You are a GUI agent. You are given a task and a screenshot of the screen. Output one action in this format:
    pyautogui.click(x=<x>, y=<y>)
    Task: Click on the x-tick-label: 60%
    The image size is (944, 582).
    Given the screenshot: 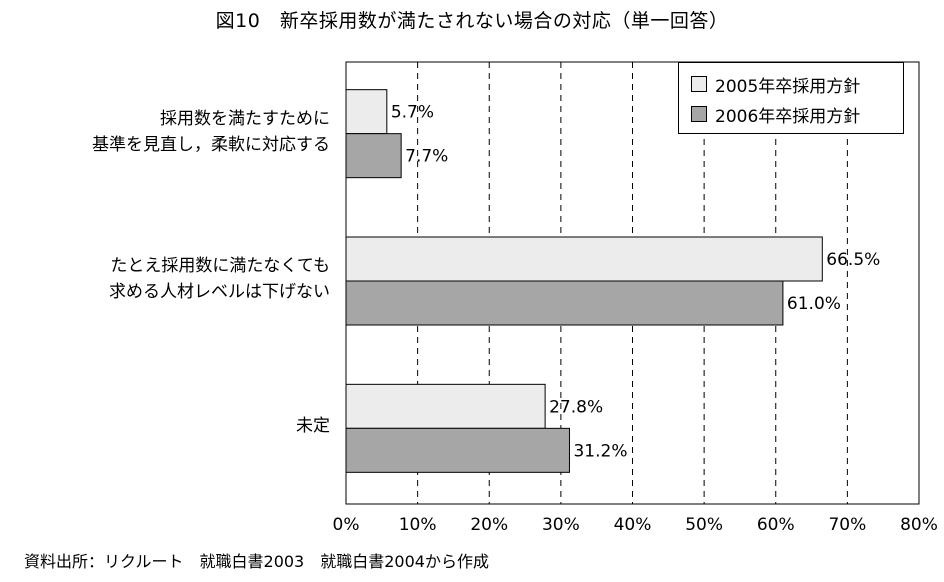 What is the action you would take?
    pyautogui.click(x=776, y=525)
    